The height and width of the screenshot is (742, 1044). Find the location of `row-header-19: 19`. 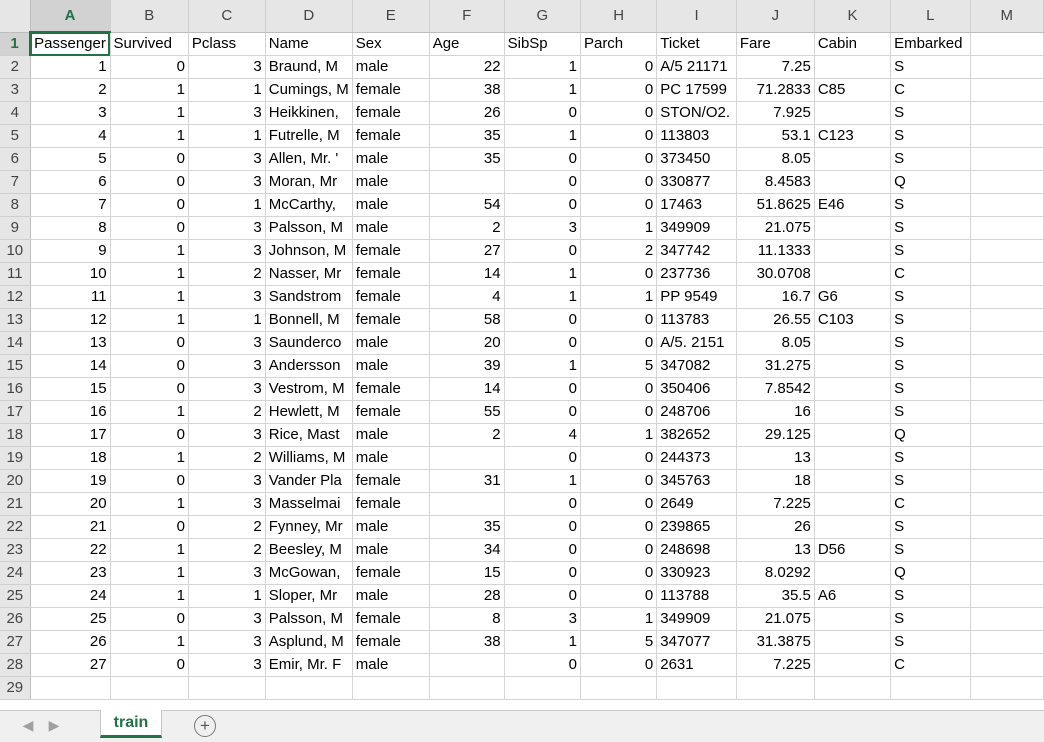

row-header-19: 19 is located at coordinates (15, 458).